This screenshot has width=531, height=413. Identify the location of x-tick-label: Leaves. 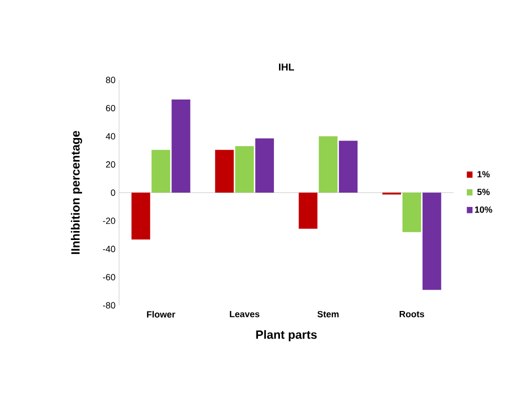
(245, 314).